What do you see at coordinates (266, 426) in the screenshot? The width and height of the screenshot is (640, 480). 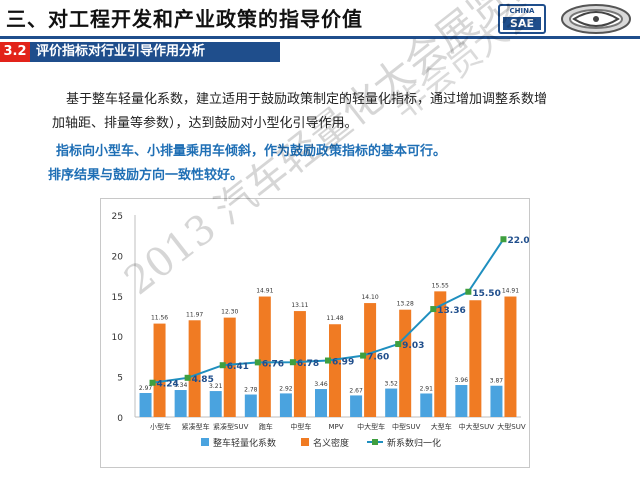 I see `x-category-label: 跑车` at bounding box center [266, 426].